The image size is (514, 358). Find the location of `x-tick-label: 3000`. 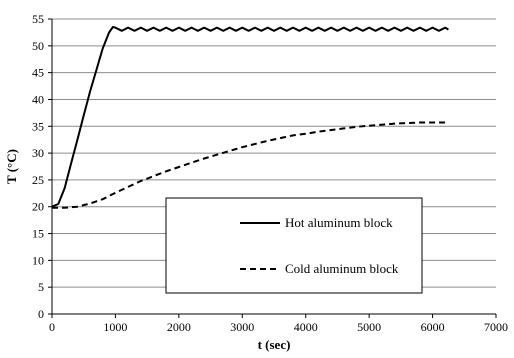

x-tick-label: 3000 is located at coordinates (242, 327).